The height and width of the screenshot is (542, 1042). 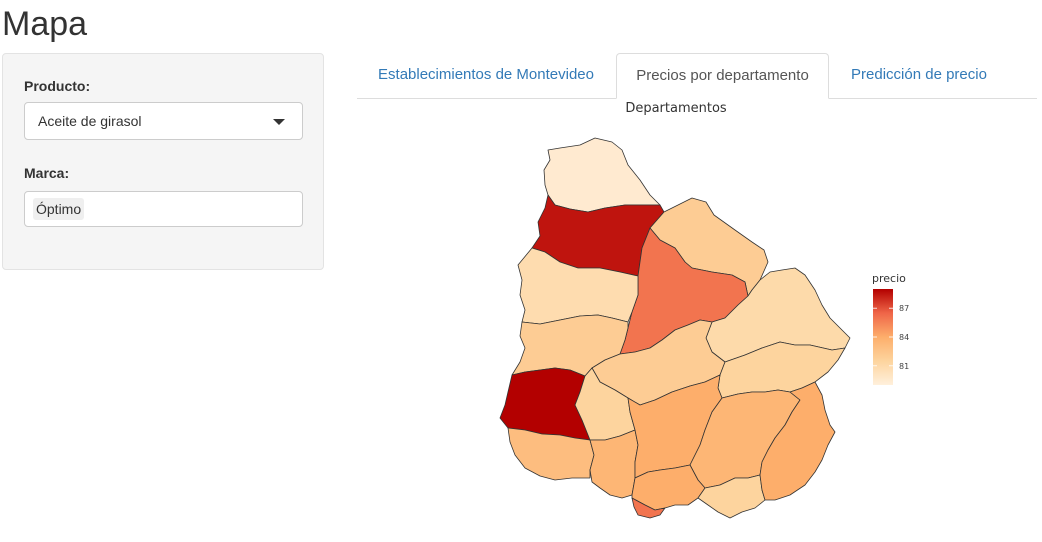 I want to click on region-montevideo, so click(x=648, y=508).